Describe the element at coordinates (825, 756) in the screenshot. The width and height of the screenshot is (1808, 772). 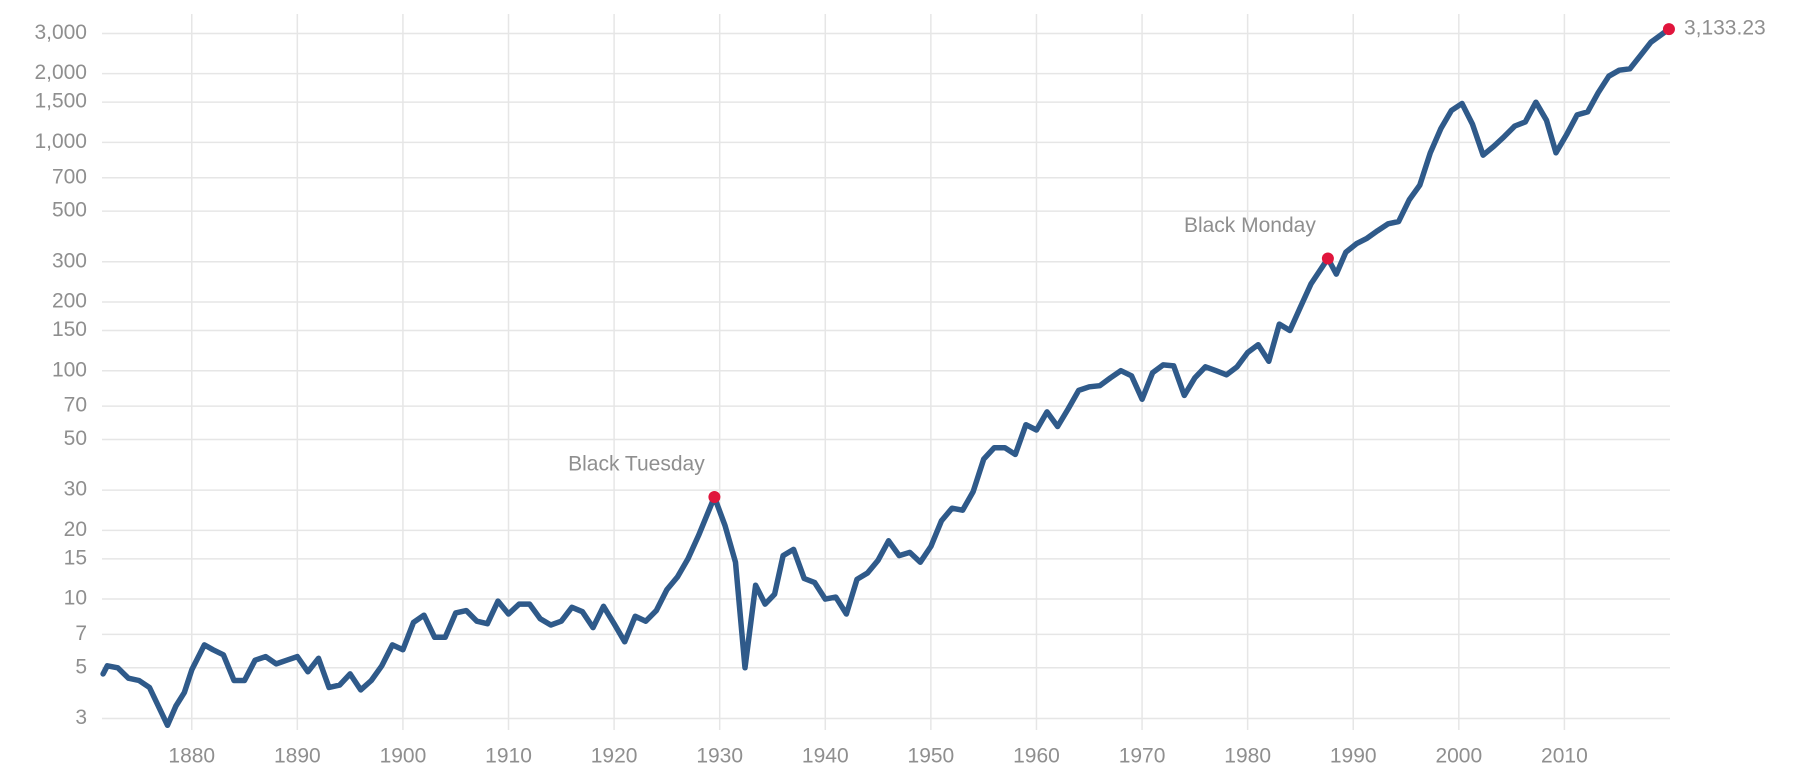
I see `x-tick-label: 1940` at that location.